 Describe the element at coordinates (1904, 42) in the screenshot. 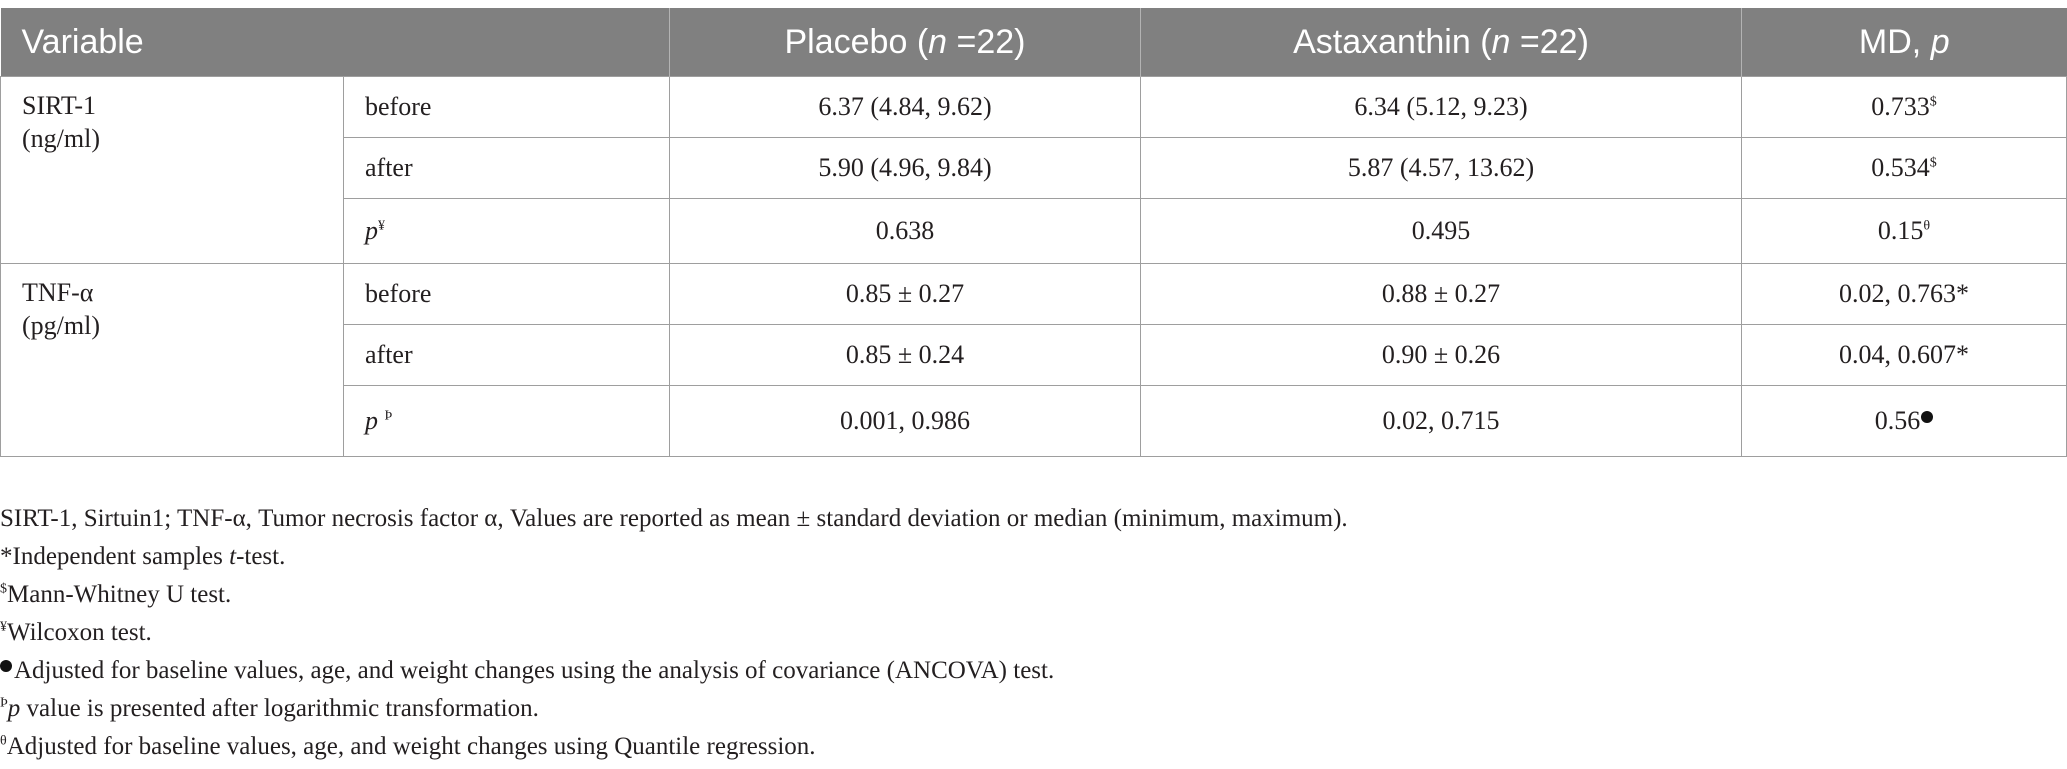

I see `header-md: MD, p` at that location.